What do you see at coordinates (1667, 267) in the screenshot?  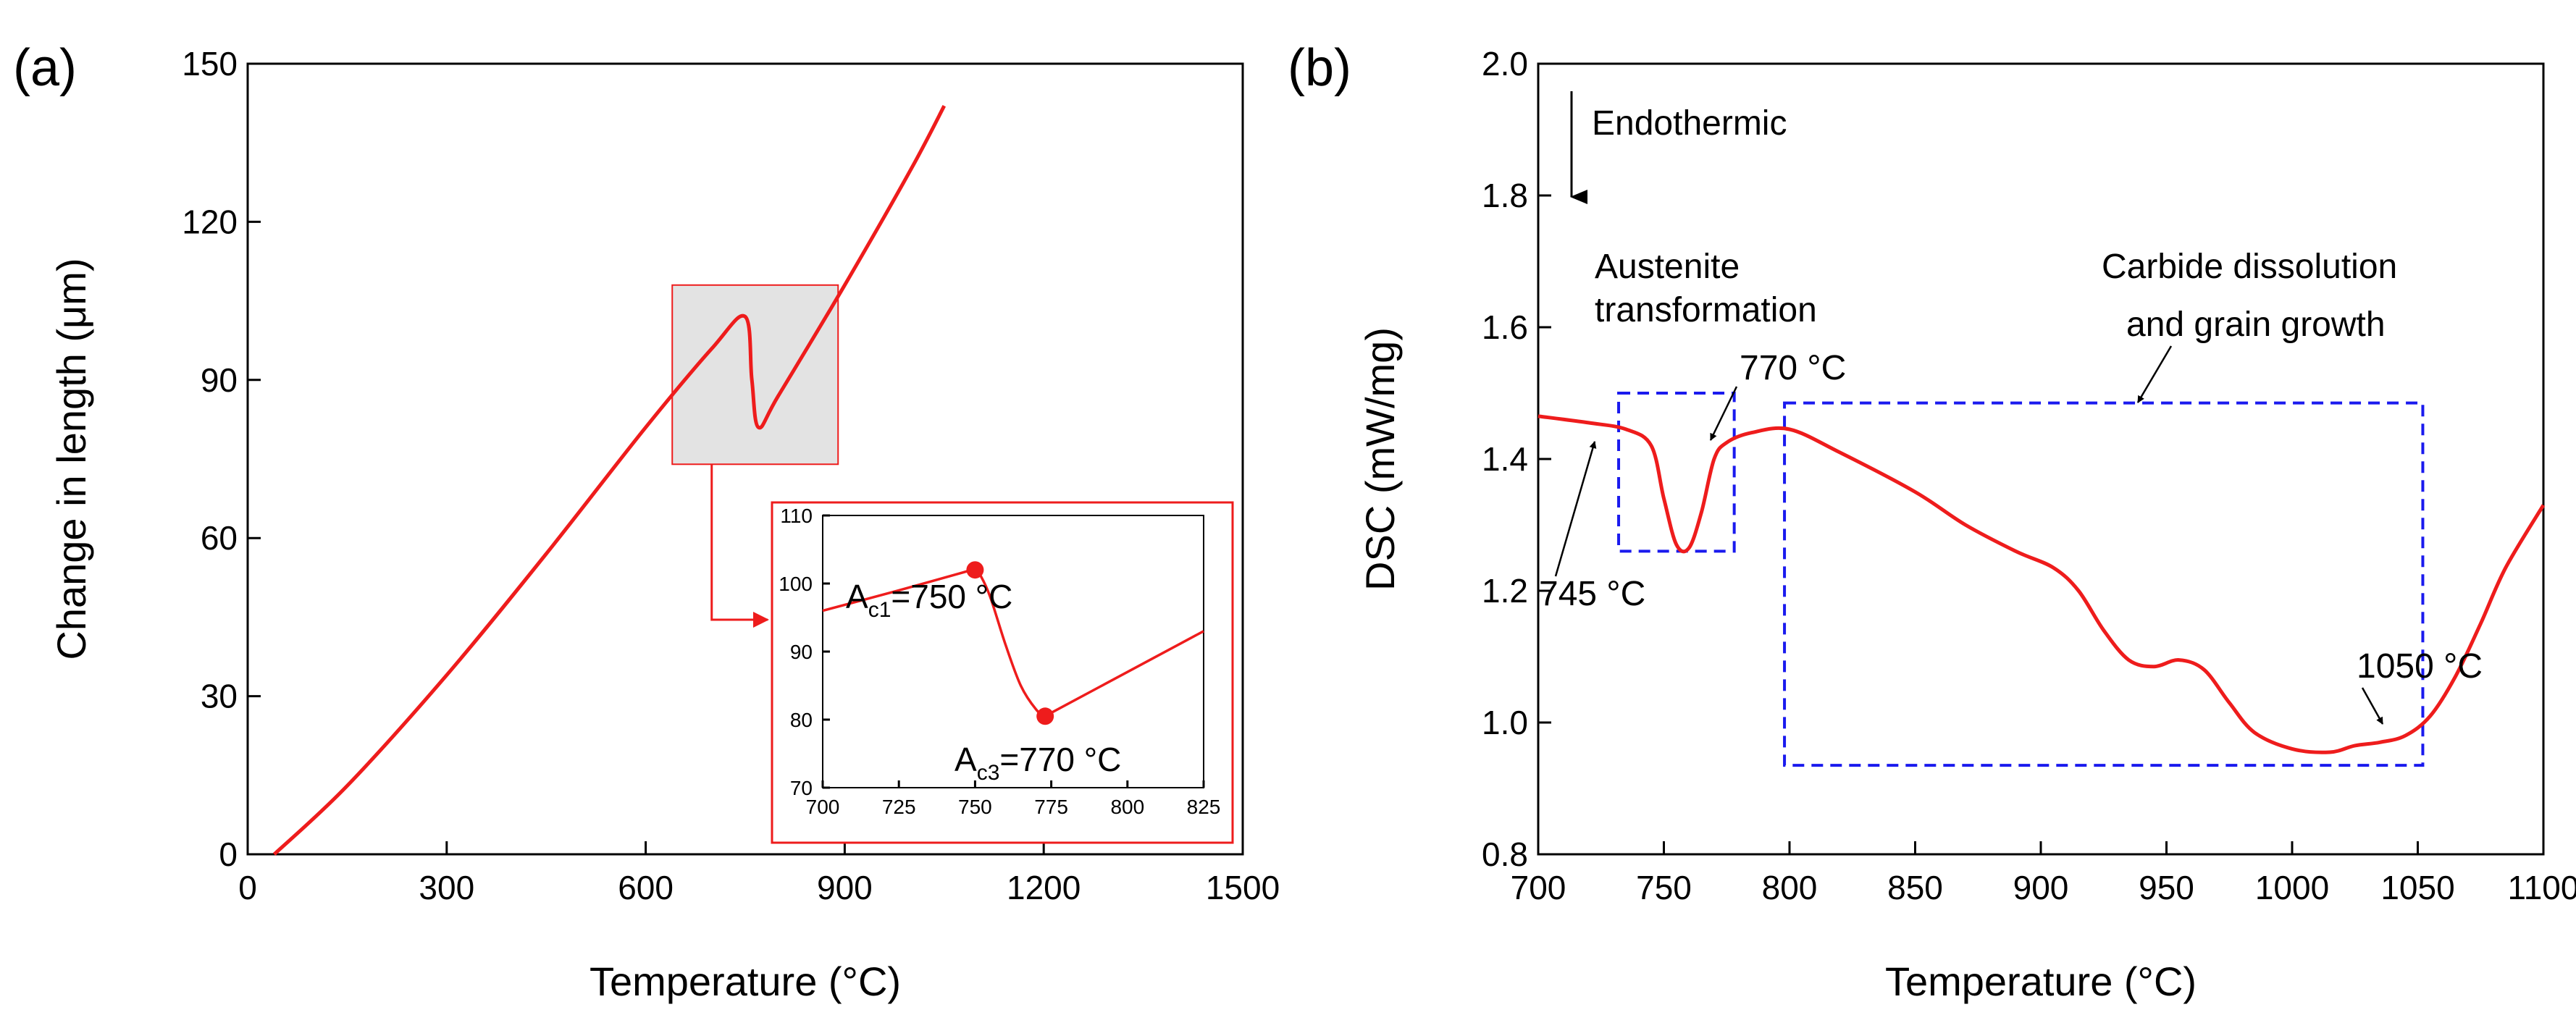 I see `austenite-label-line1: Austenite` at bounding box center [1667, 267].